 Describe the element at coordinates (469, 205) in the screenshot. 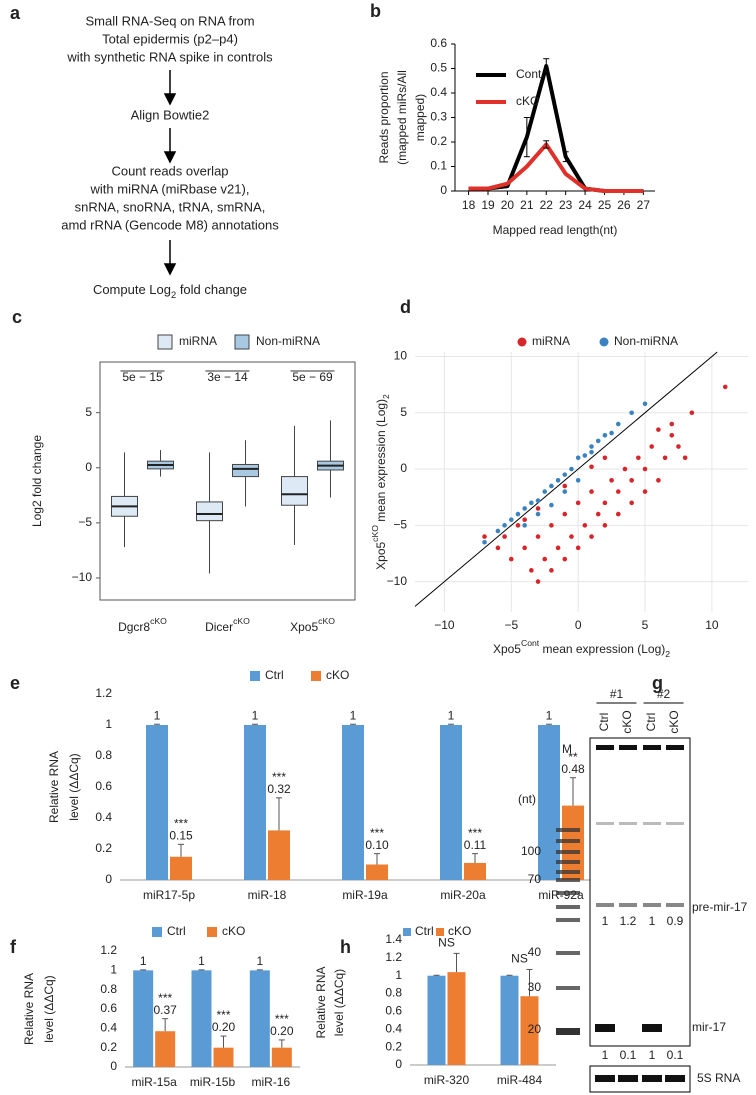

I see `x-tick-label: 18` at that location.